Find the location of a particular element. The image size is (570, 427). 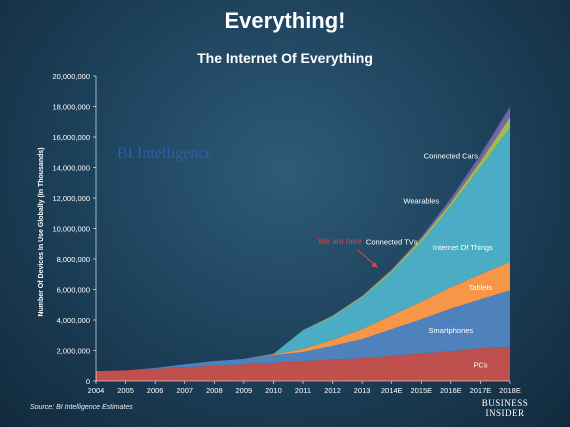

series-label-wearables: Wearables is located at coordinates (421, 201).